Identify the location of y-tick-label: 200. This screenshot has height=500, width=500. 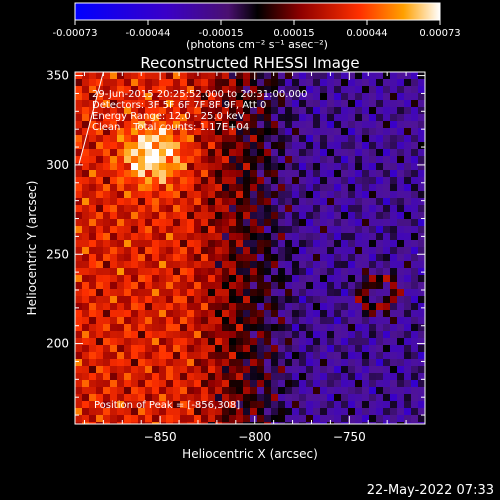
(57, 344).